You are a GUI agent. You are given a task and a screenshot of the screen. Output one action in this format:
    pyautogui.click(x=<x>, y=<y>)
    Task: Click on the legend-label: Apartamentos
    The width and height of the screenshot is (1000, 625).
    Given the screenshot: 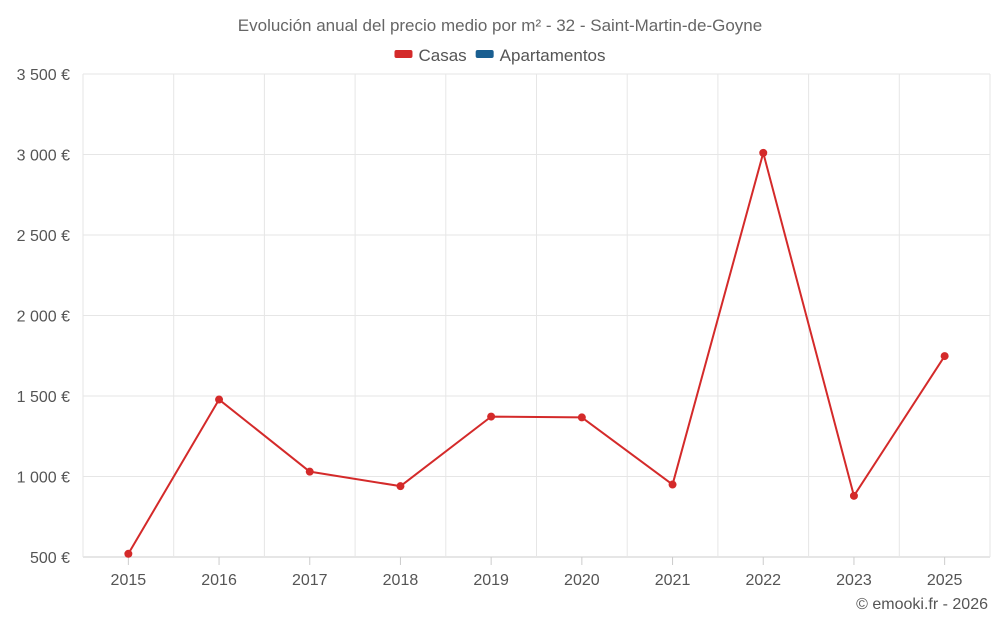 What is the action you would take?
    pyautogui.click(x=553, y=55)
    